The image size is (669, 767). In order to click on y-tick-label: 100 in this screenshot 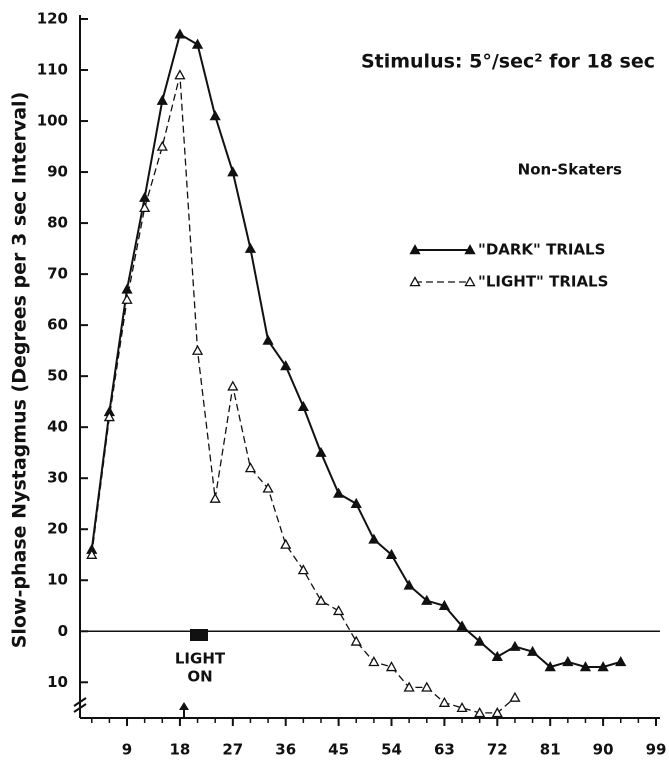, I will do `click(52, 121)`.